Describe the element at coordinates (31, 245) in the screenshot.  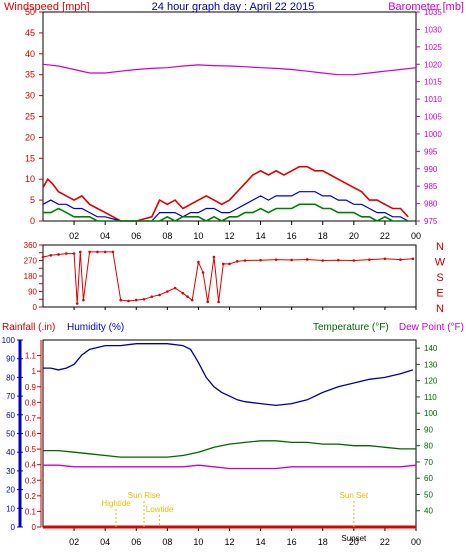
I see `direction-ytick-label: 360` at that location.